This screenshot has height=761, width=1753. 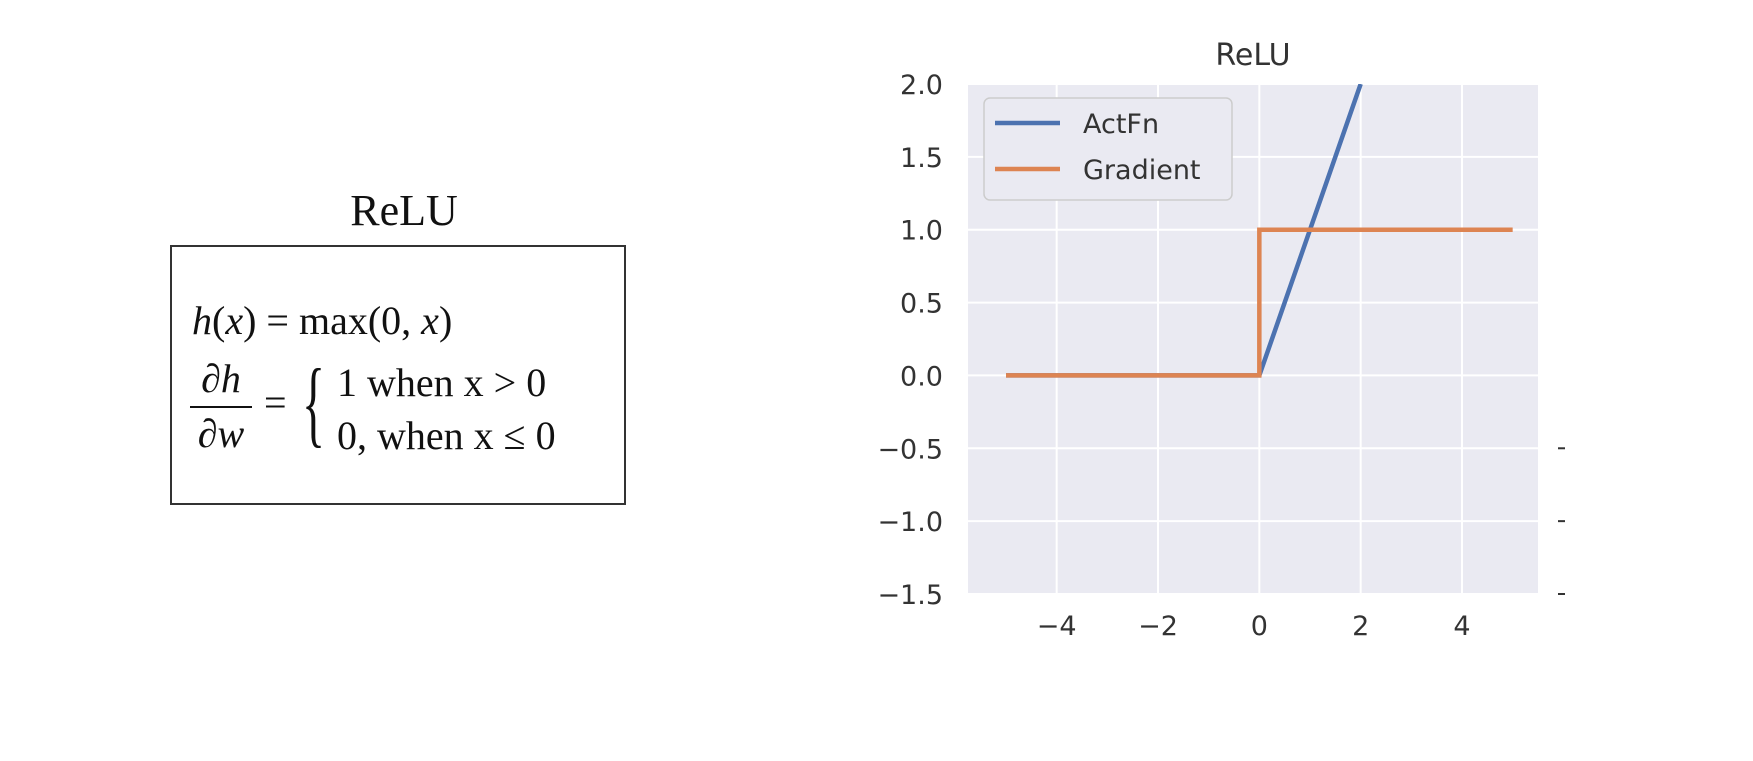 What do you see at coordinates (1158, 626) in the screenshot?
I see `x-tick-label: −2` at bounding box center [1158, 626].